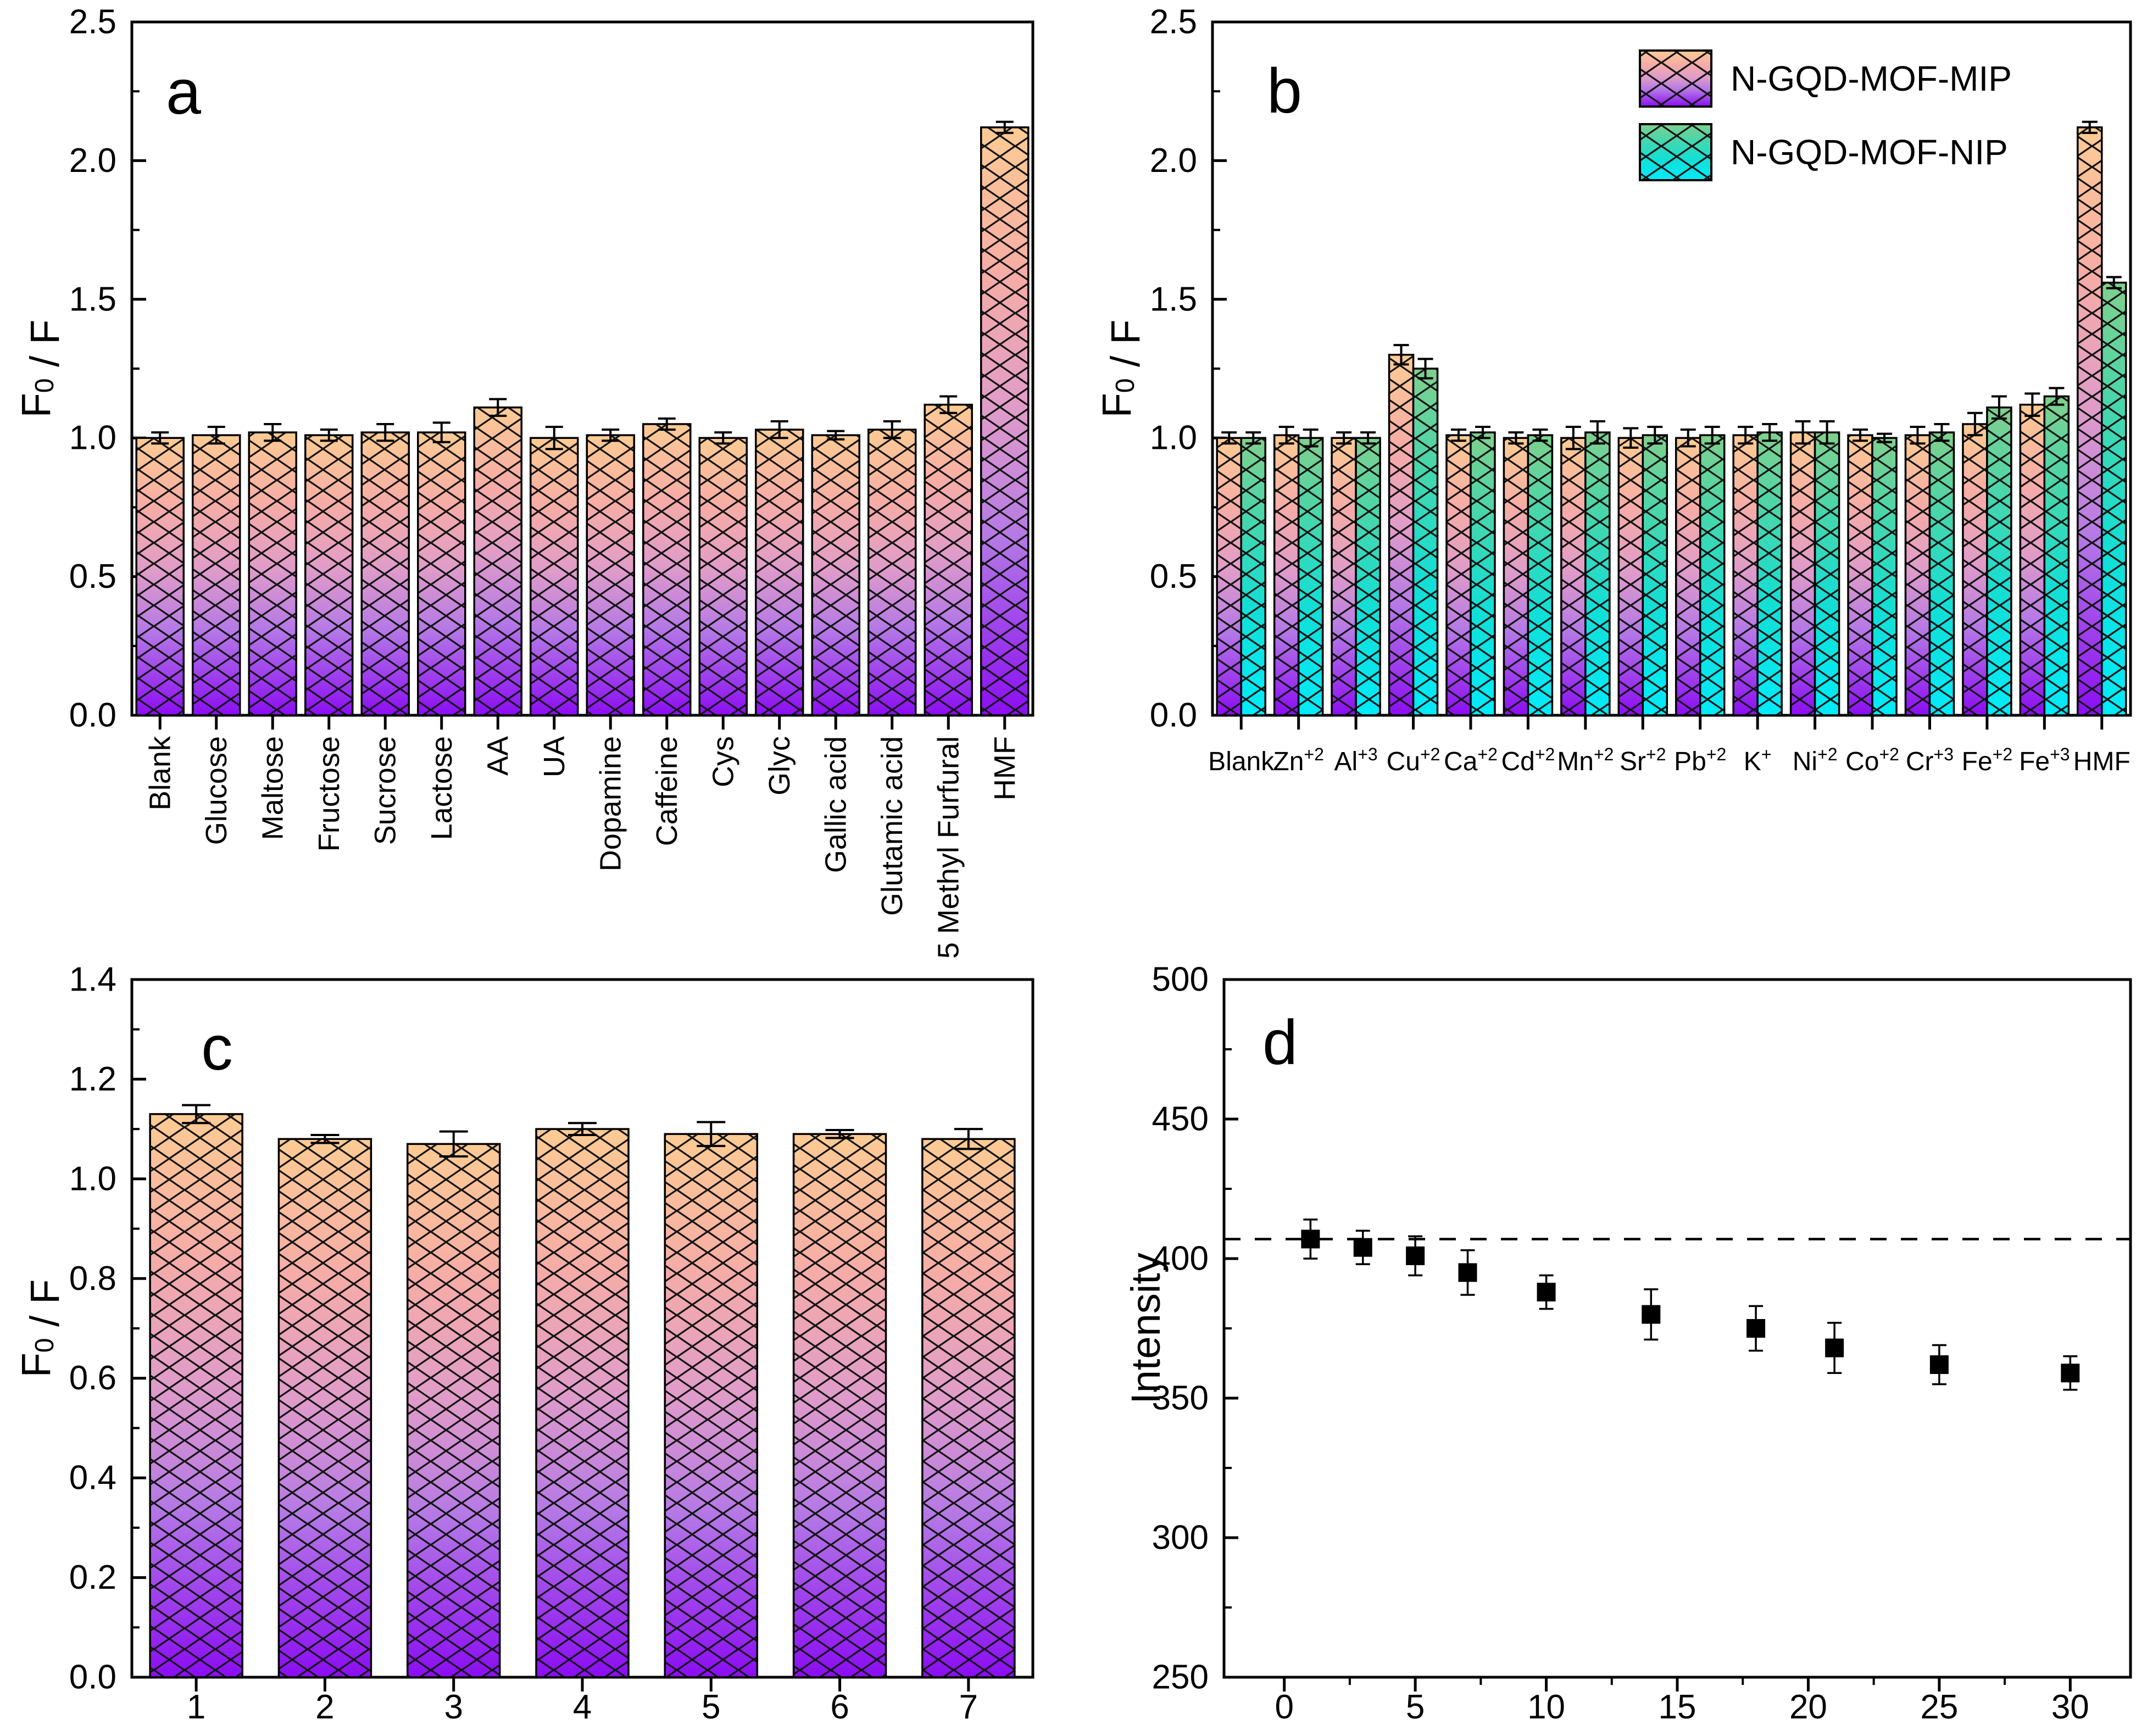 This screenshot has height=1736, width=2136. What do you see at coordinates (1116, 405) in the screenshot?
I see `y-axis-title-part: F` at bounding box center [1116, 405].